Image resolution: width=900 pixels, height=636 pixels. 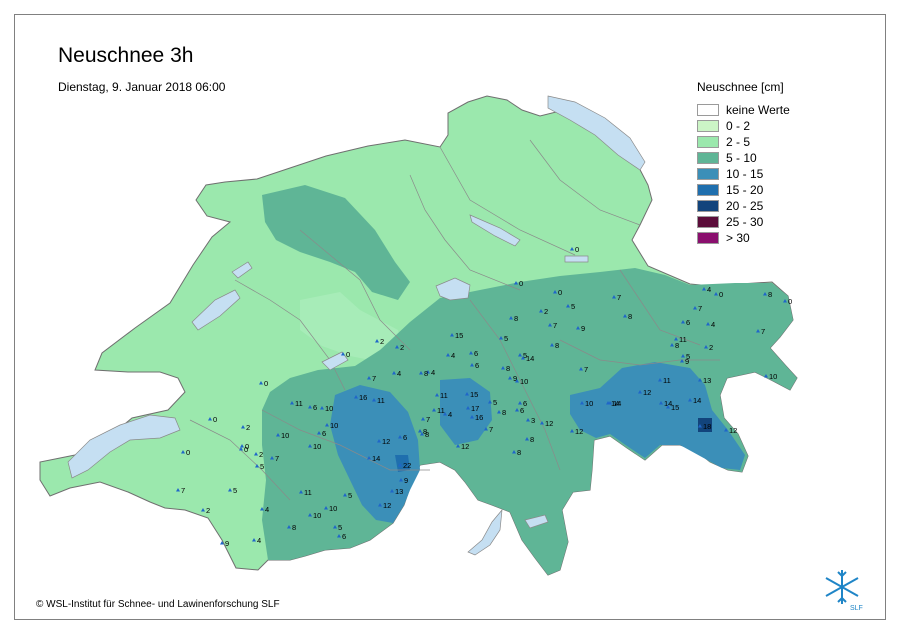 I want to click on legend-label: 25 - 30, so click(x=745, y=221).